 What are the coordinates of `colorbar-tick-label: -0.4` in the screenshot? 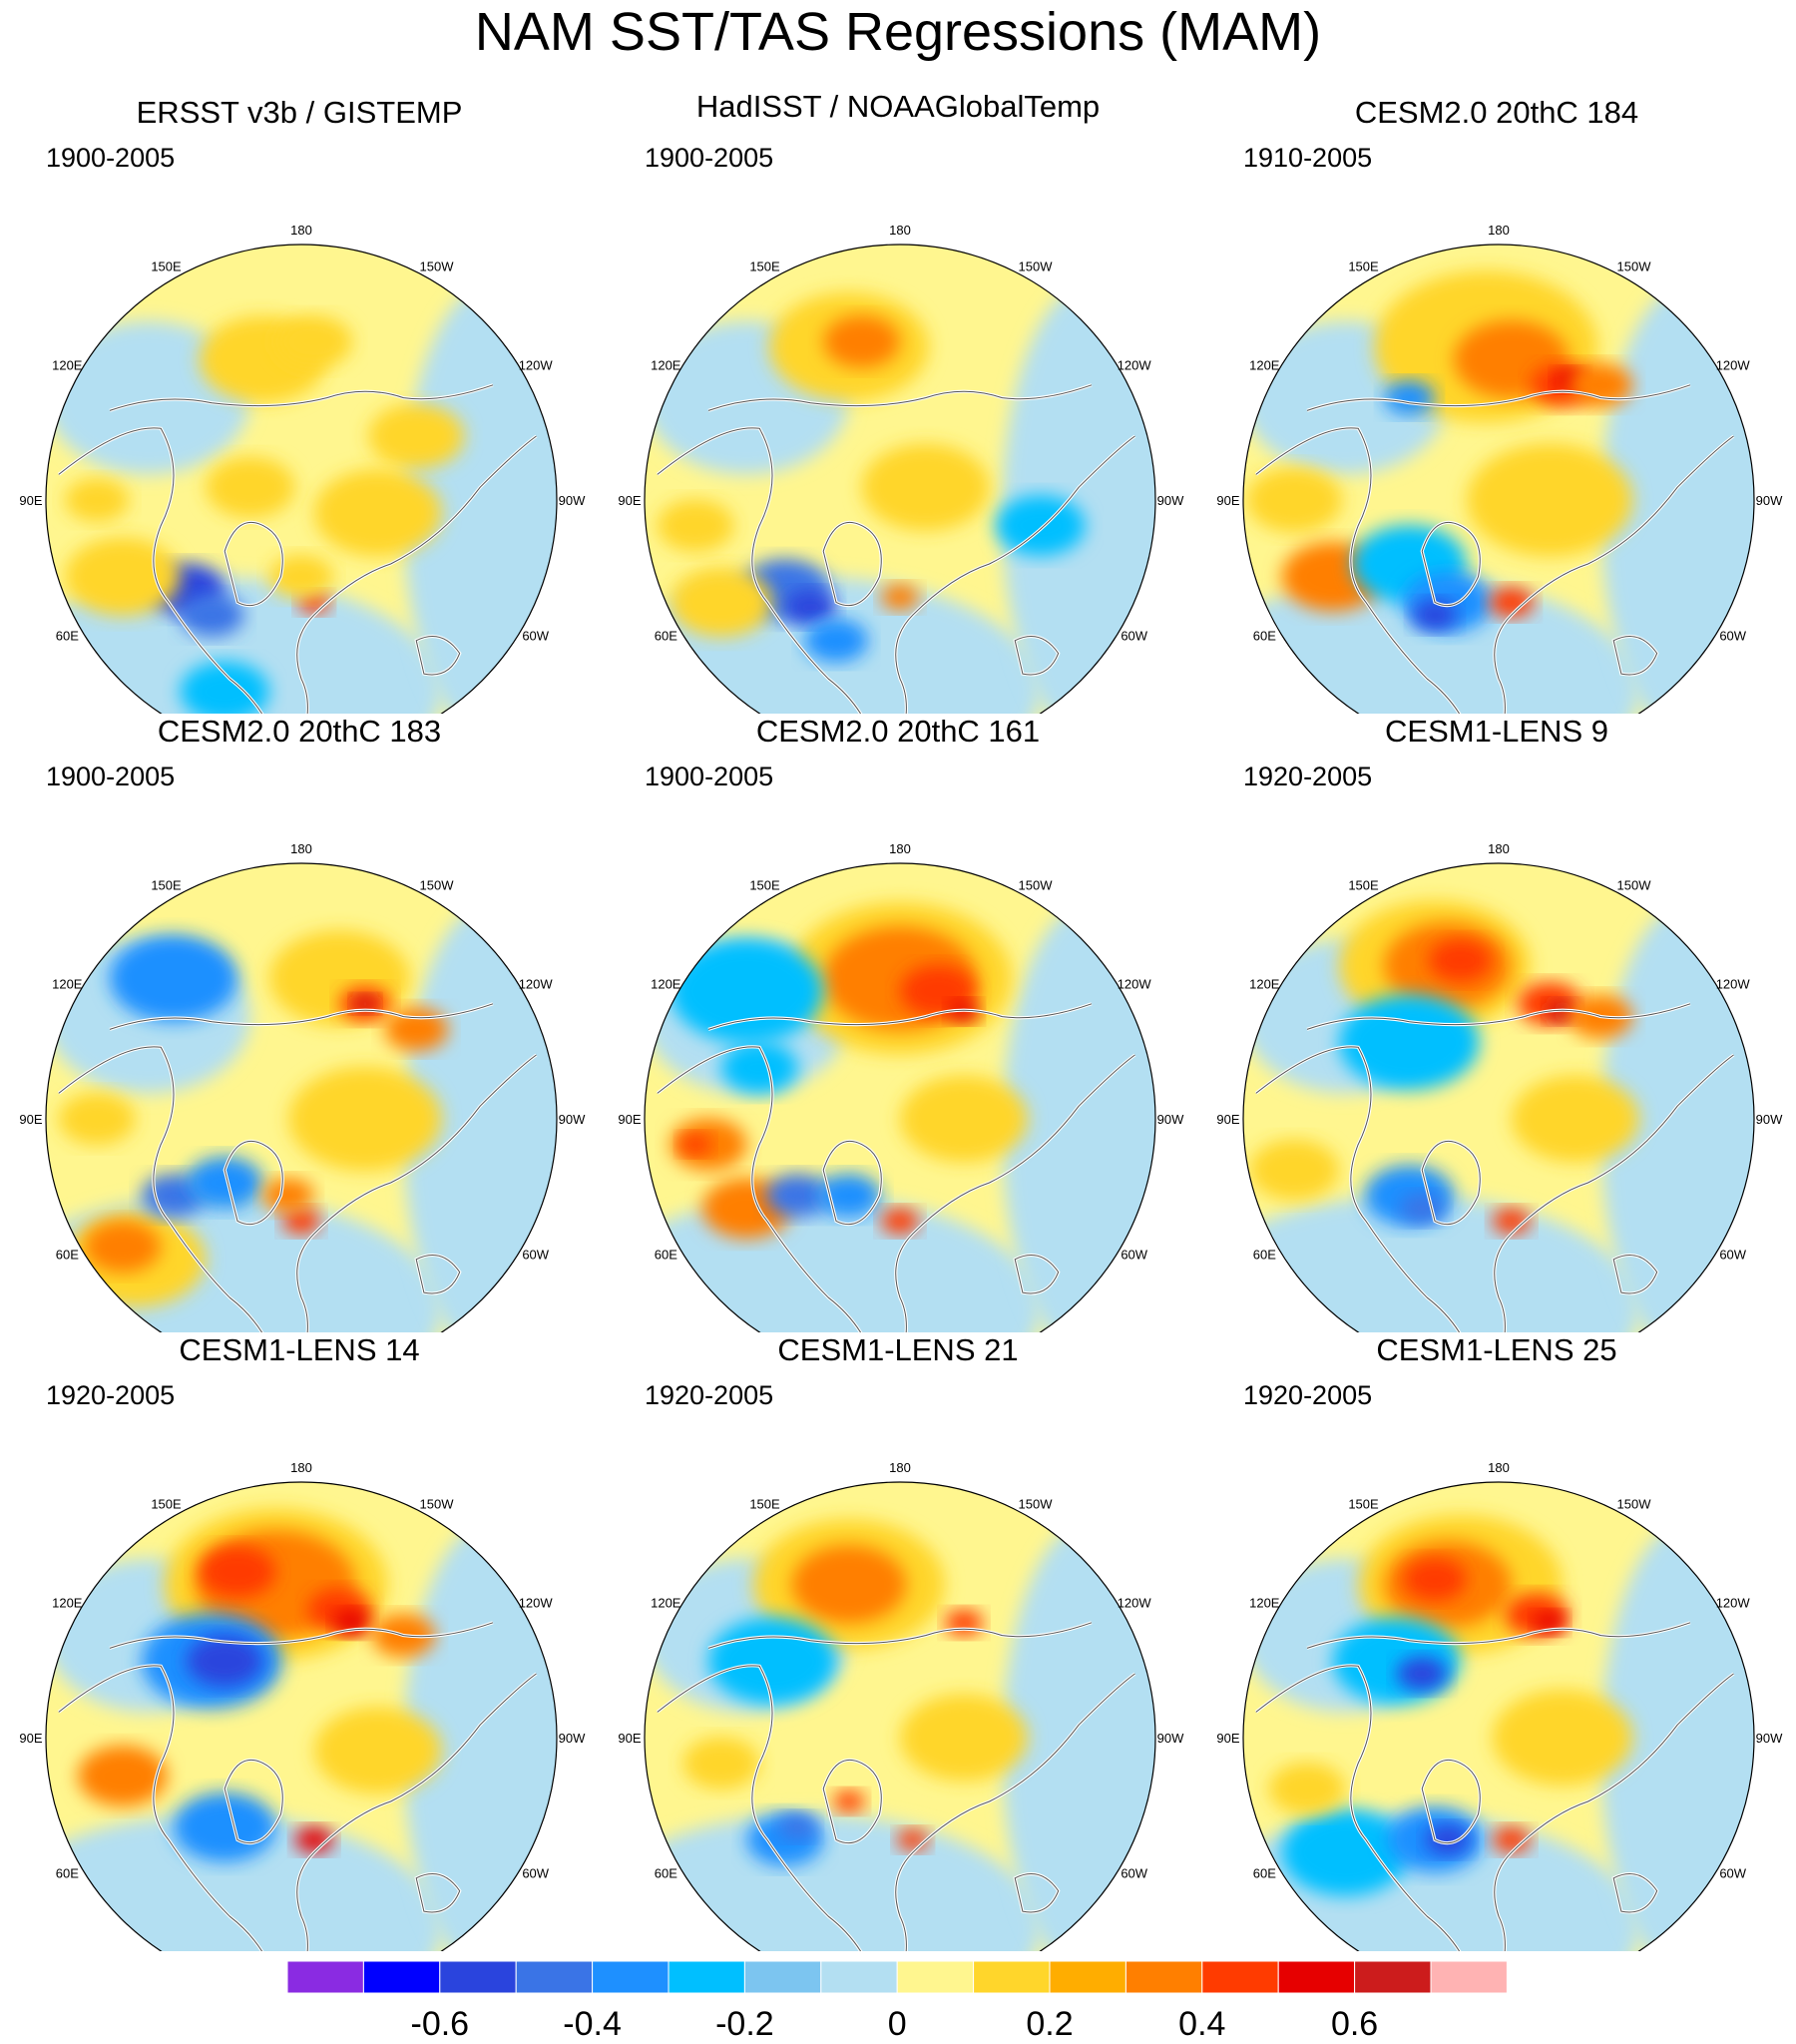 It's located at (592, 2024).